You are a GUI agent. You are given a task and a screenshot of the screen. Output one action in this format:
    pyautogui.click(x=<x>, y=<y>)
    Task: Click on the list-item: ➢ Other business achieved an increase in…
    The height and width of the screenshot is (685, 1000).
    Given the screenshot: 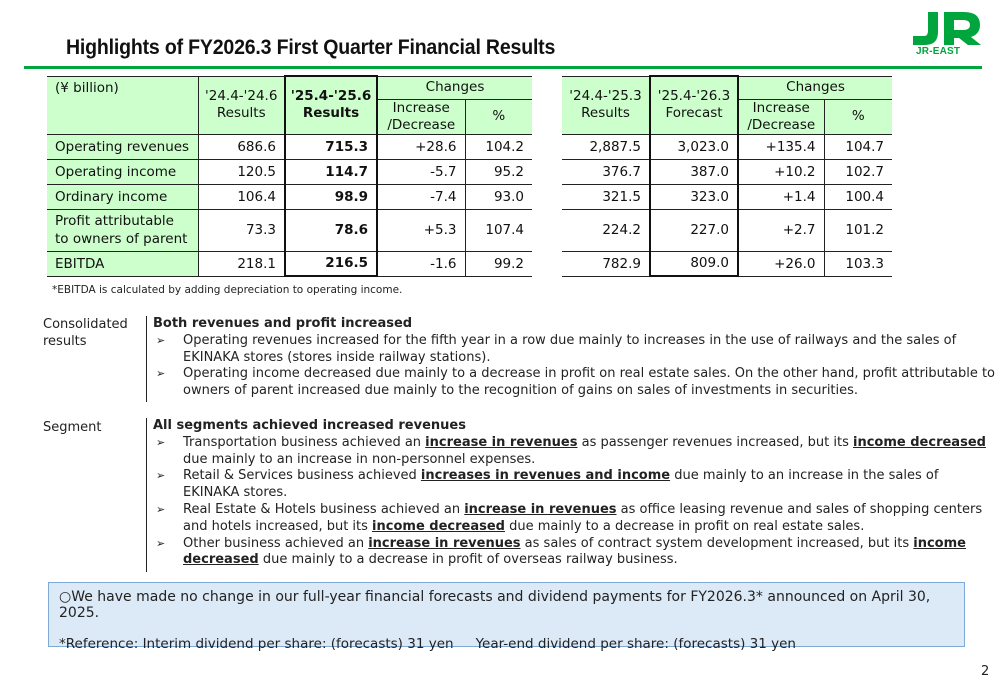 What is the action you would take?
    pyautogui.click(x=561, y=551)
    